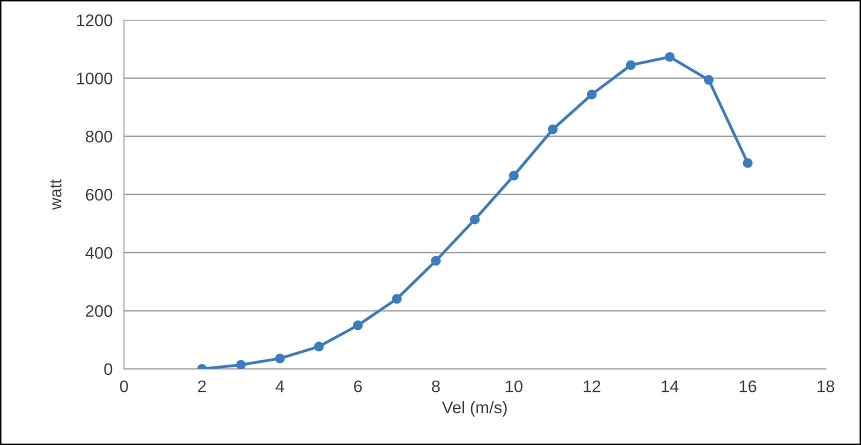 Image resolution: width=861 pixels, height=445 pixels. Describe the element at coordinates (94, 78) in the screenshot. I see `y-tick-label: 1000` at that location.